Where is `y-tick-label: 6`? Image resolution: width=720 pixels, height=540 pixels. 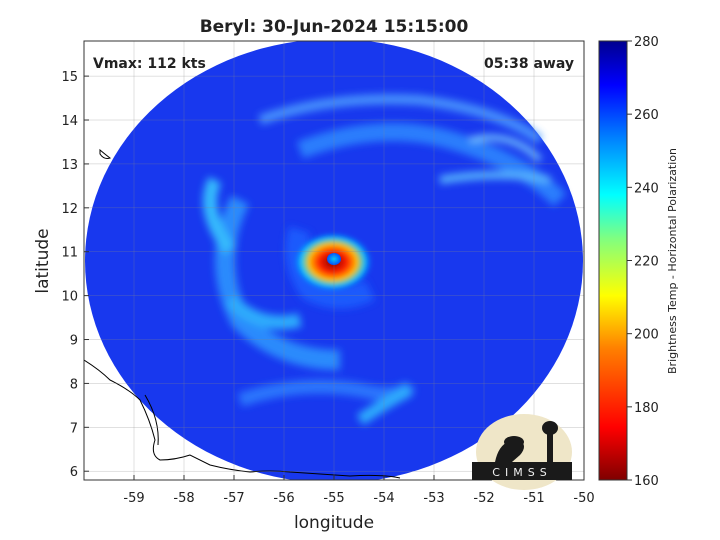
y-tick-label: 6 is located at coordinates (74, 472).